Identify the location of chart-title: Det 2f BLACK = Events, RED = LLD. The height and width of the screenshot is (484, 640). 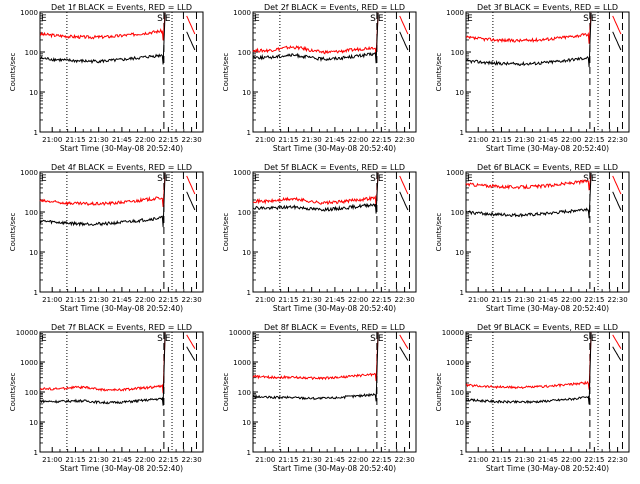
(334, 7).